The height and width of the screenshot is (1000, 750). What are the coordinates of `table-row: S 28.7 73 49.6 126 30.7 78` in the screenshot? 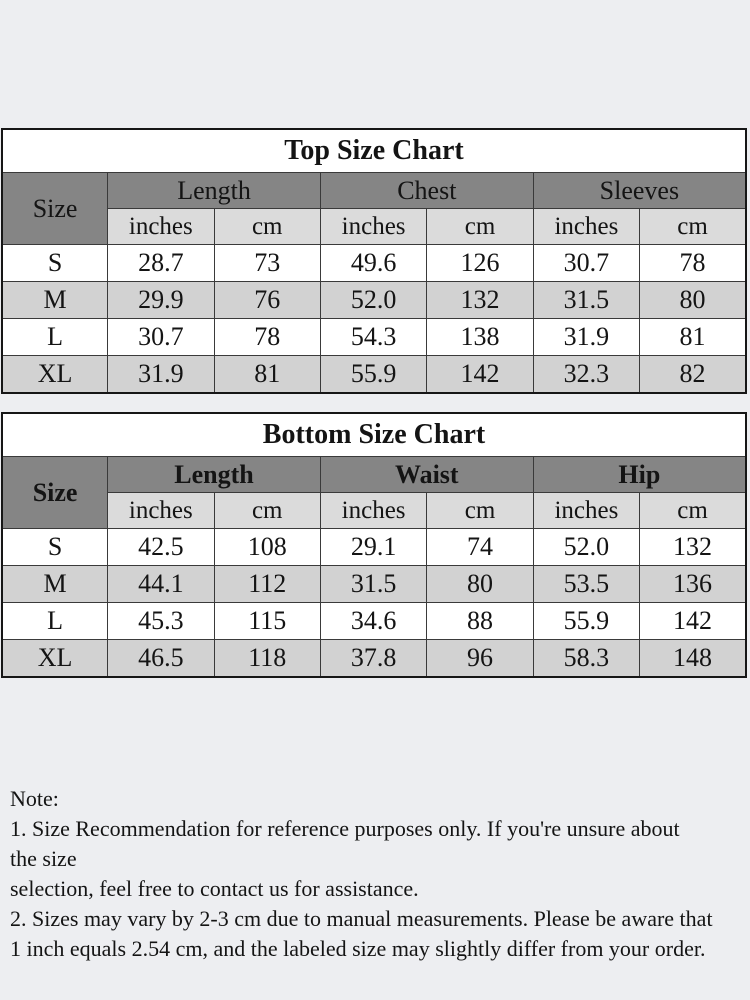 It's located at (374, 263).